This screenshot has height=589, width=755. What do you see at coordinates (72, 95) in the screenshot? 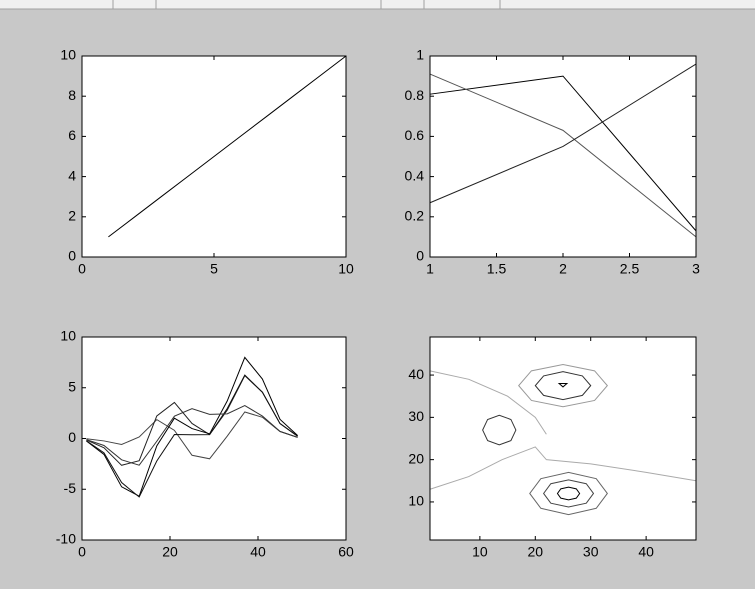
I see `y-tick-label: 8` at bounding box center [72, 95].